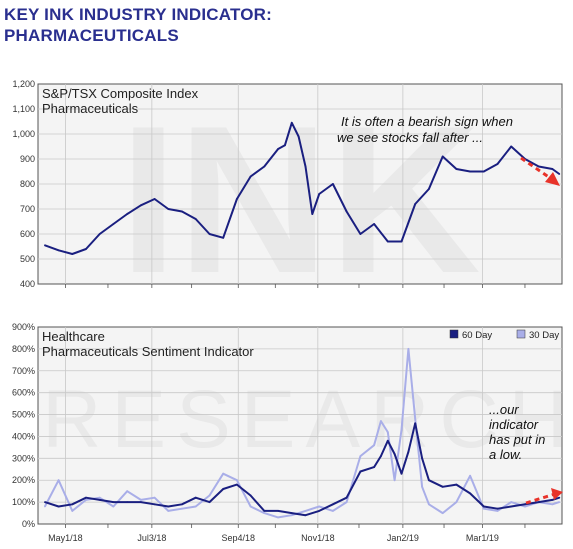 Image resolution: width=573 pixels, height=549 pixels. I want to click on legend-swatch-30-day, so click(521, 334).